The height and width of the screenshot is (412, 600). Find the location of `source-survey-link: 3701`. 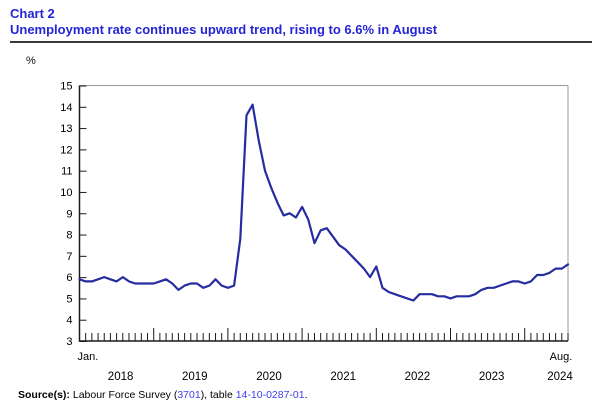

source-survey-link: 3701 is located at coordinates (189, 395).